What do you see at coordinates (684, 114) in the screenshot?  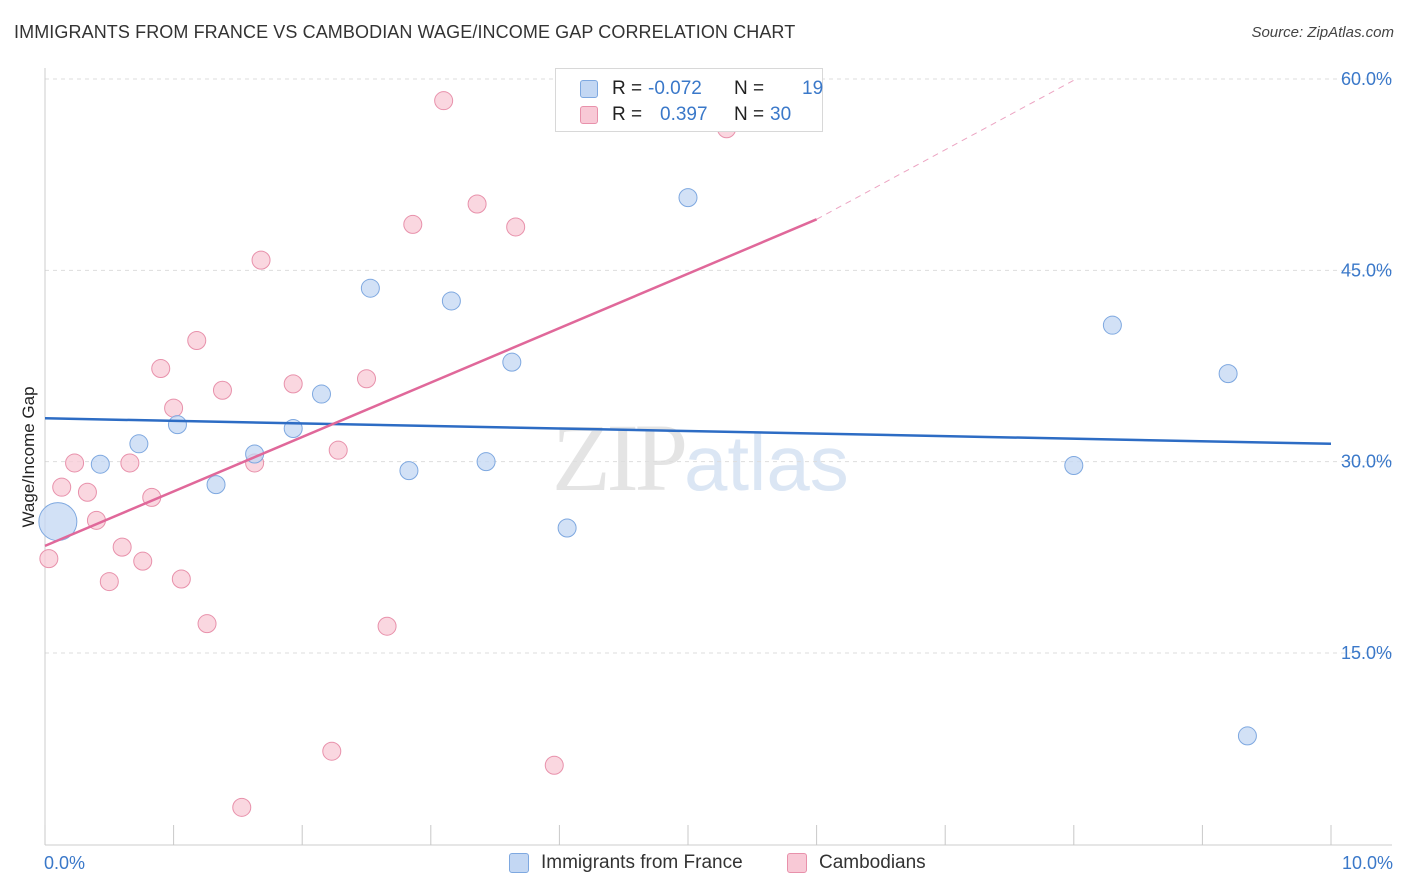 I see `legend-r-value: 0.397` at bounding box center [684, 114].